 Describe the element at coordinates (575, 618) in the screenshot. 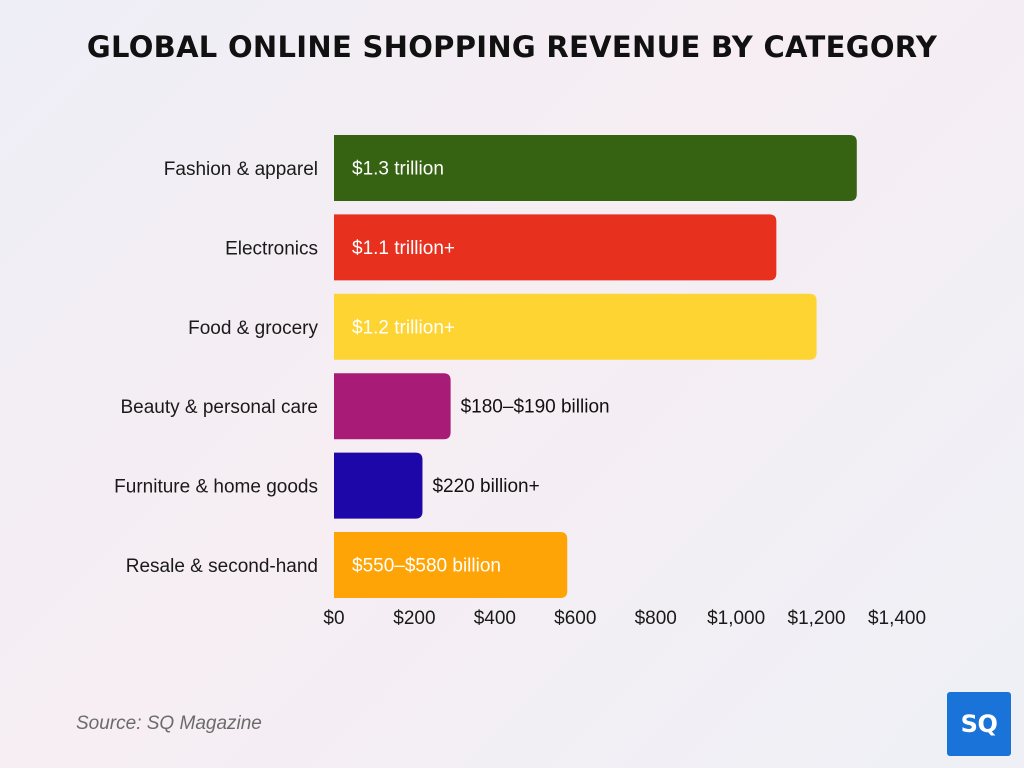

I see `x-tick-label: $600` at that location.